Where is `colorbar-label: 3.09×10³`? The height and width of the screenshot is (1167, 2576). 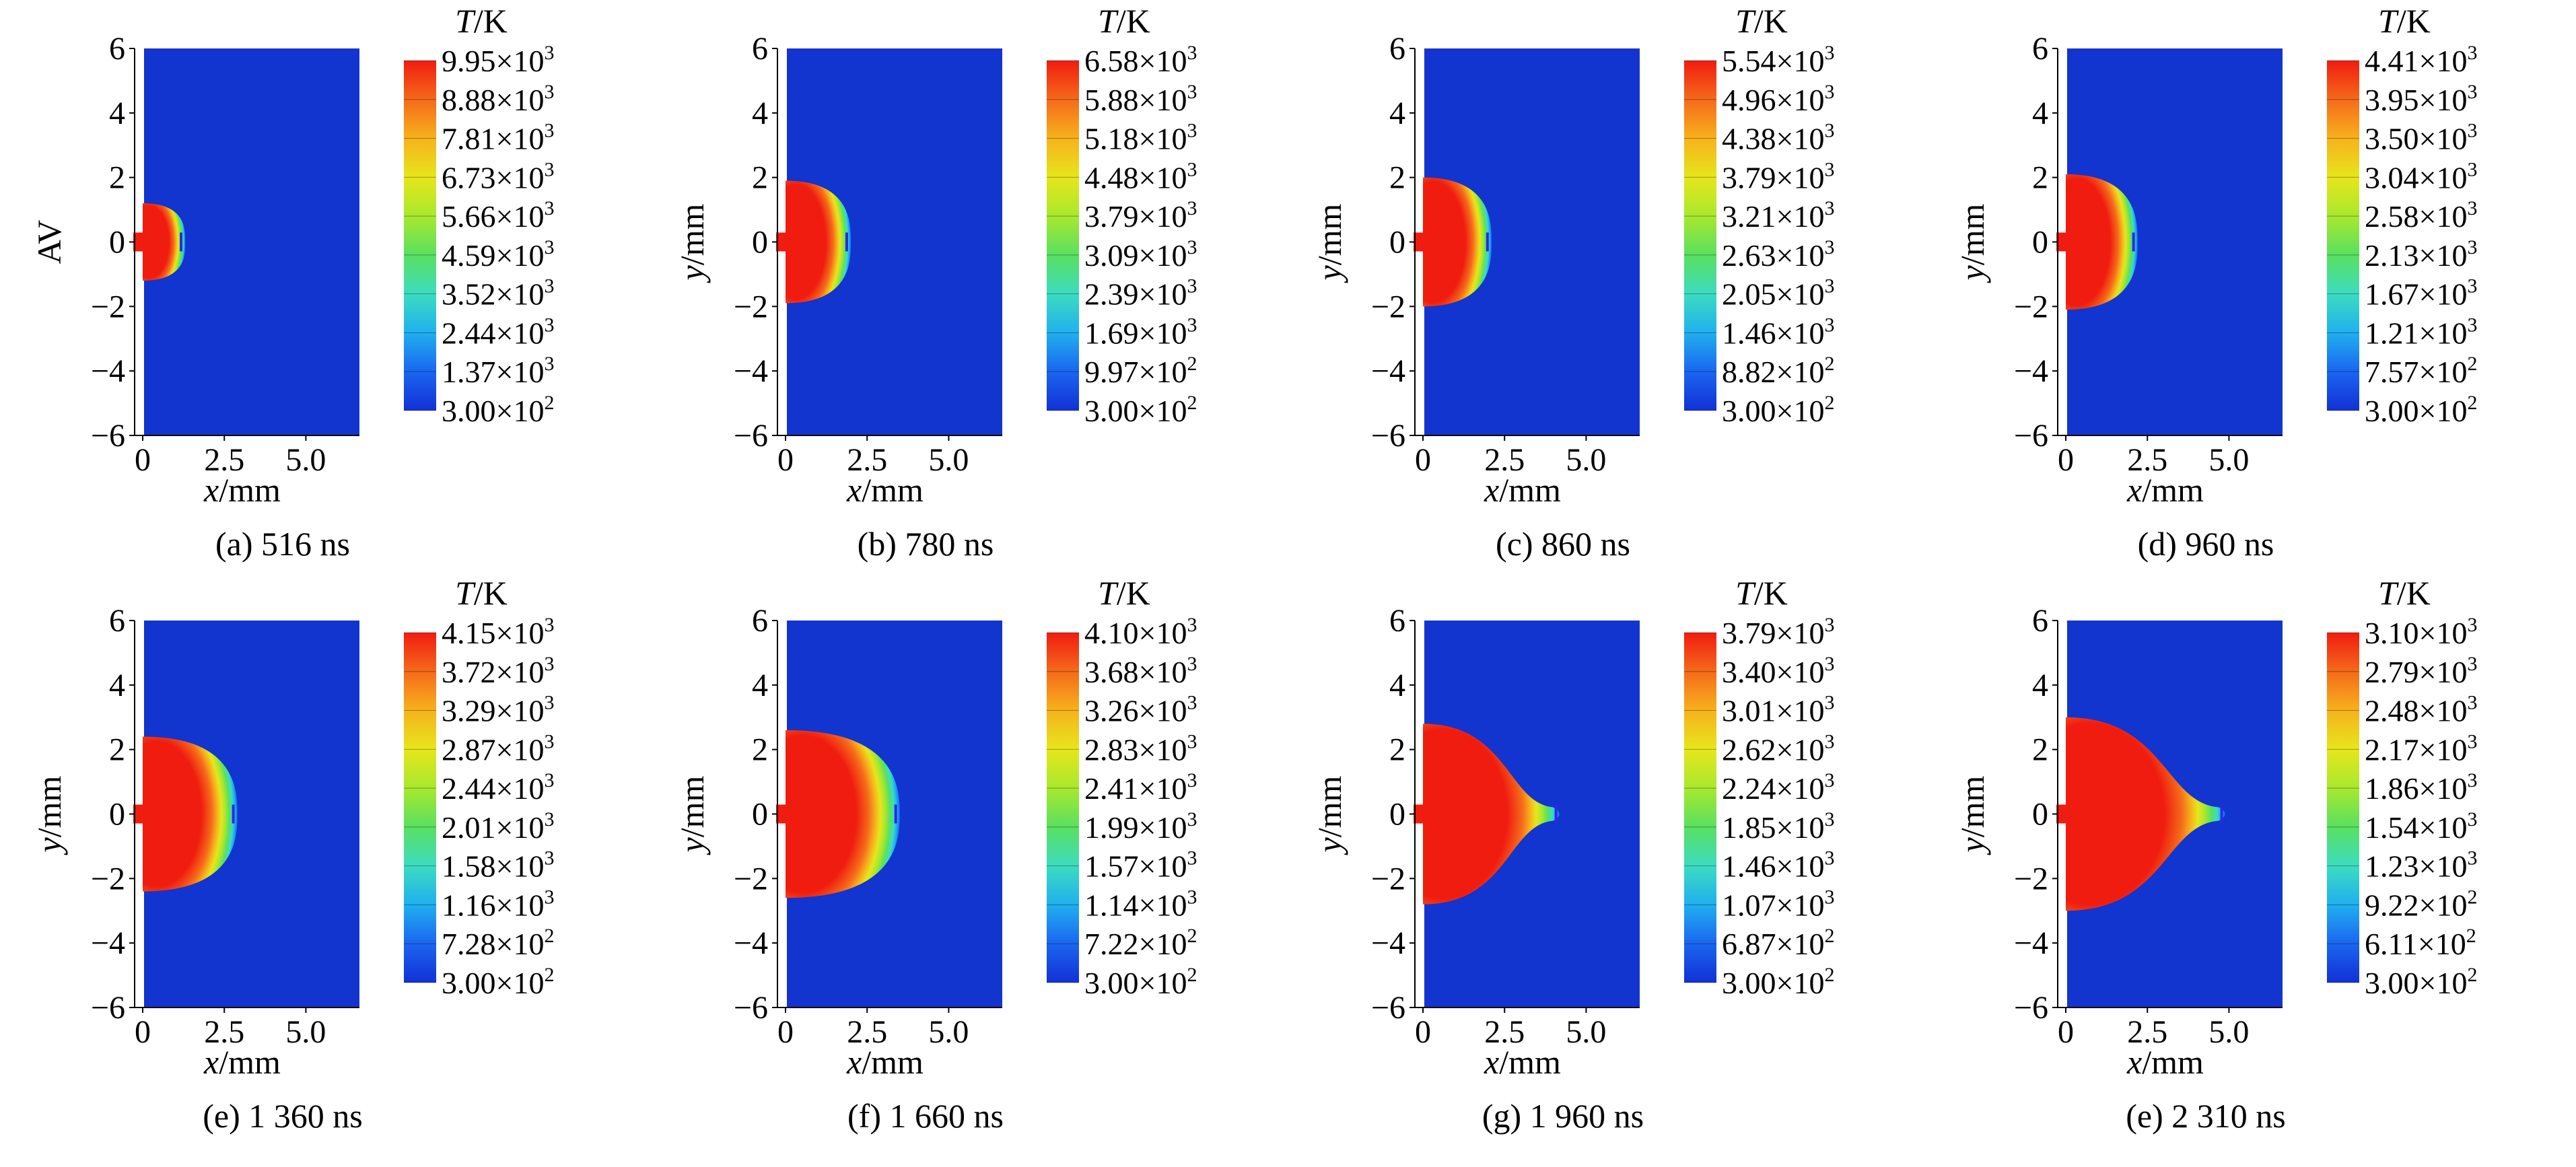 colorbar-label: 3.09×10³ is located at coordinates (1140, 254).